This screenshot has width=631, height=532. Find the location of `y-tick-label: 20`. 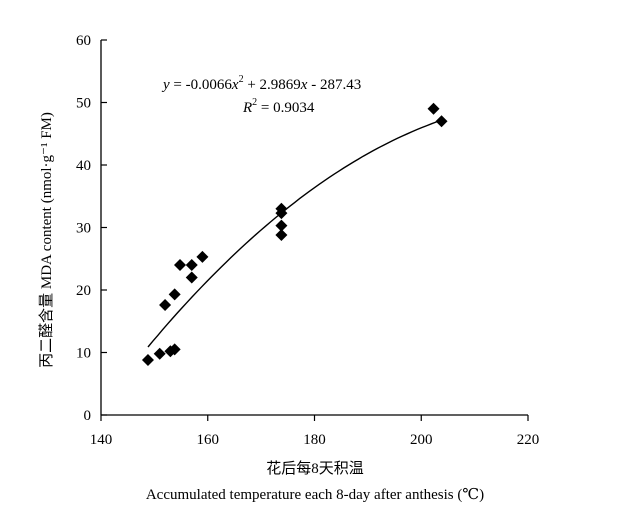

y-tick-label: 20 is located at coordinates (83, 291).